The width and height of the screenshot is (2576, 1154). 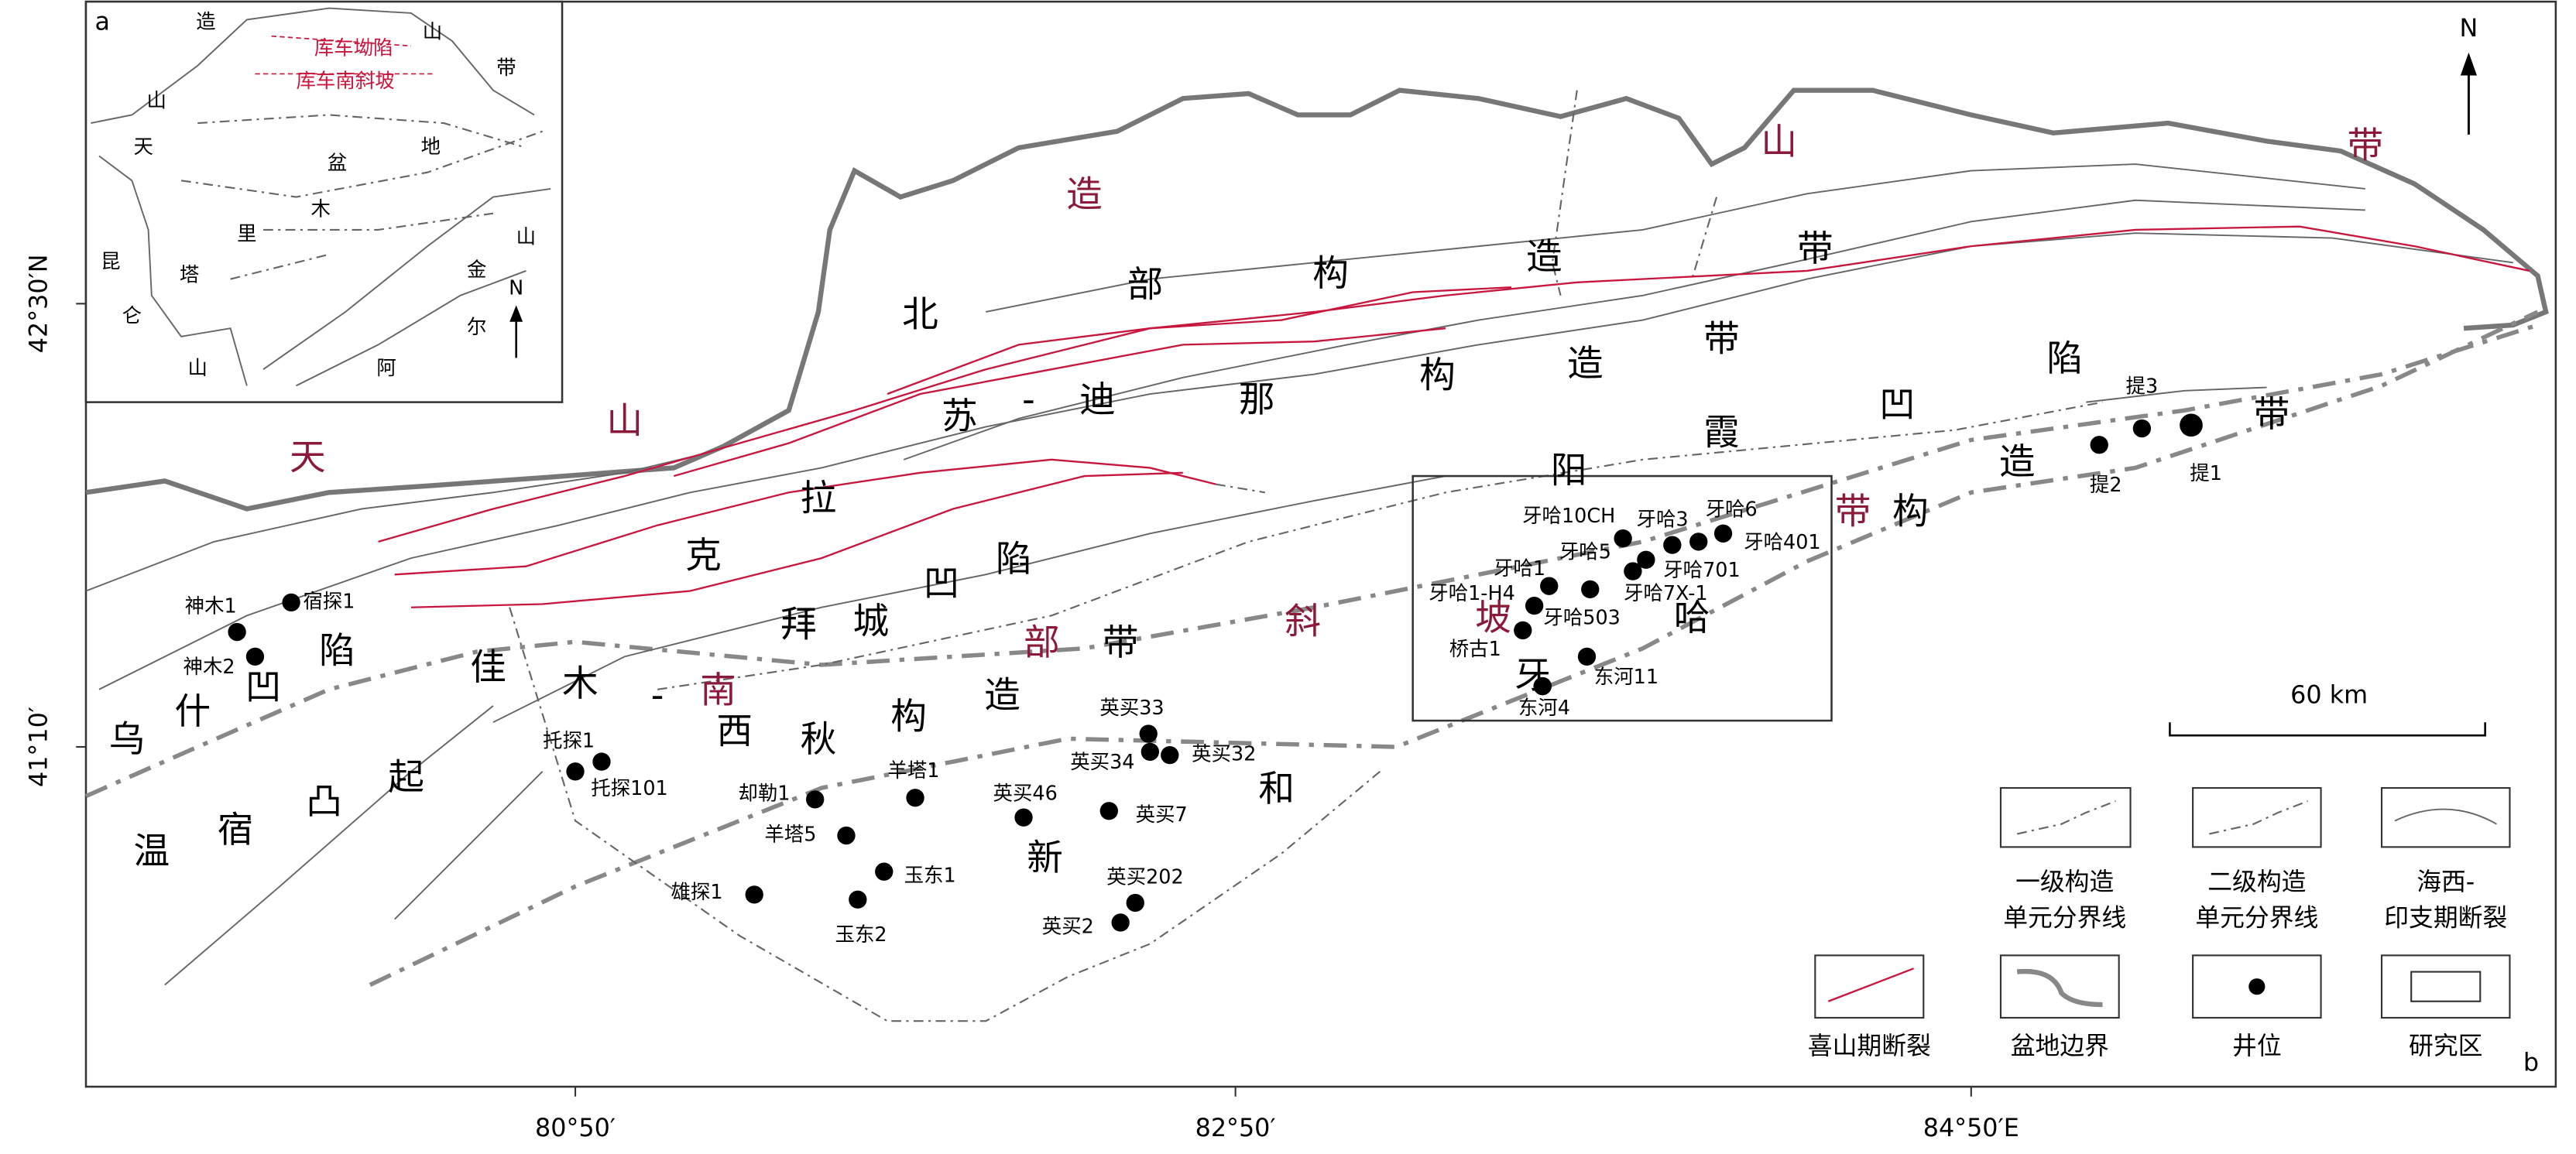 What do you see at coordinates (2469, 64) in the screenshot?
I see `north-arrow-head` at bounding box center [2469, 64].